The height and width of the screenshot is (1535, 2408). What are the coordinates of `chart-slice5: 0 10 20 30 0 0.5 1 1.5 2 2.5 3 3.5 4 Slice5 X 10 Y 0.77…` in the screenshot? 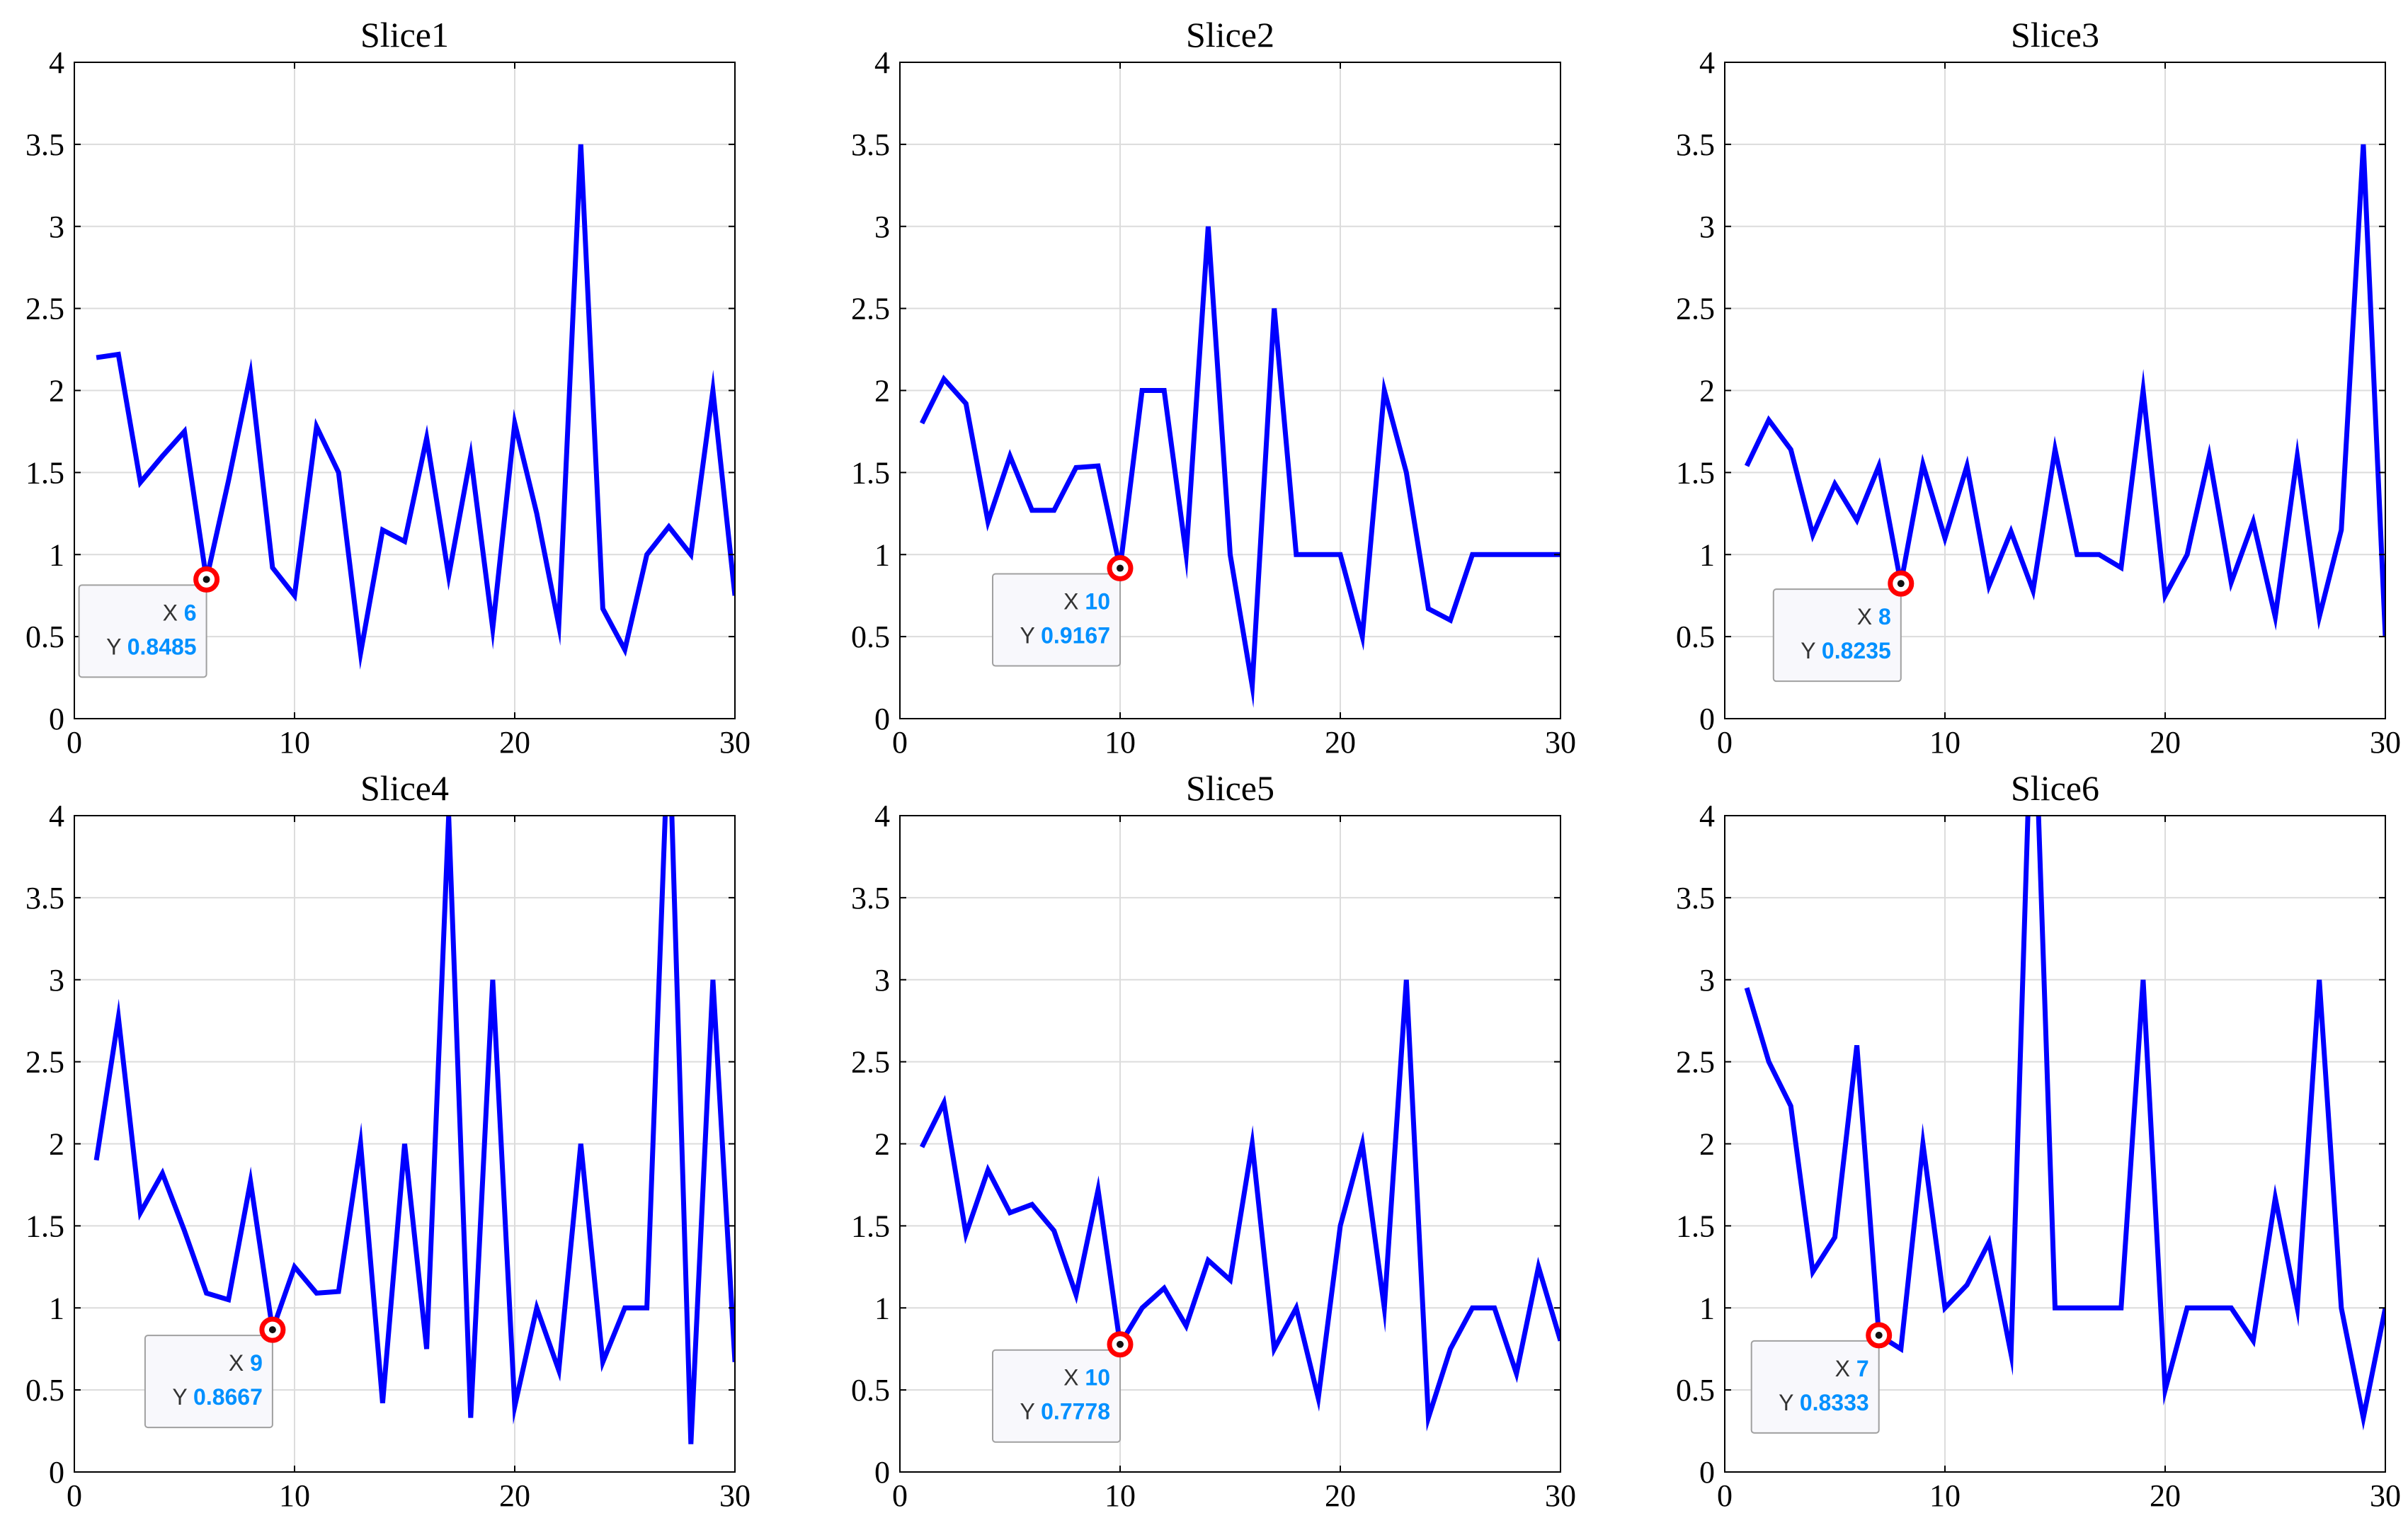 It's located at (1213, 1140).